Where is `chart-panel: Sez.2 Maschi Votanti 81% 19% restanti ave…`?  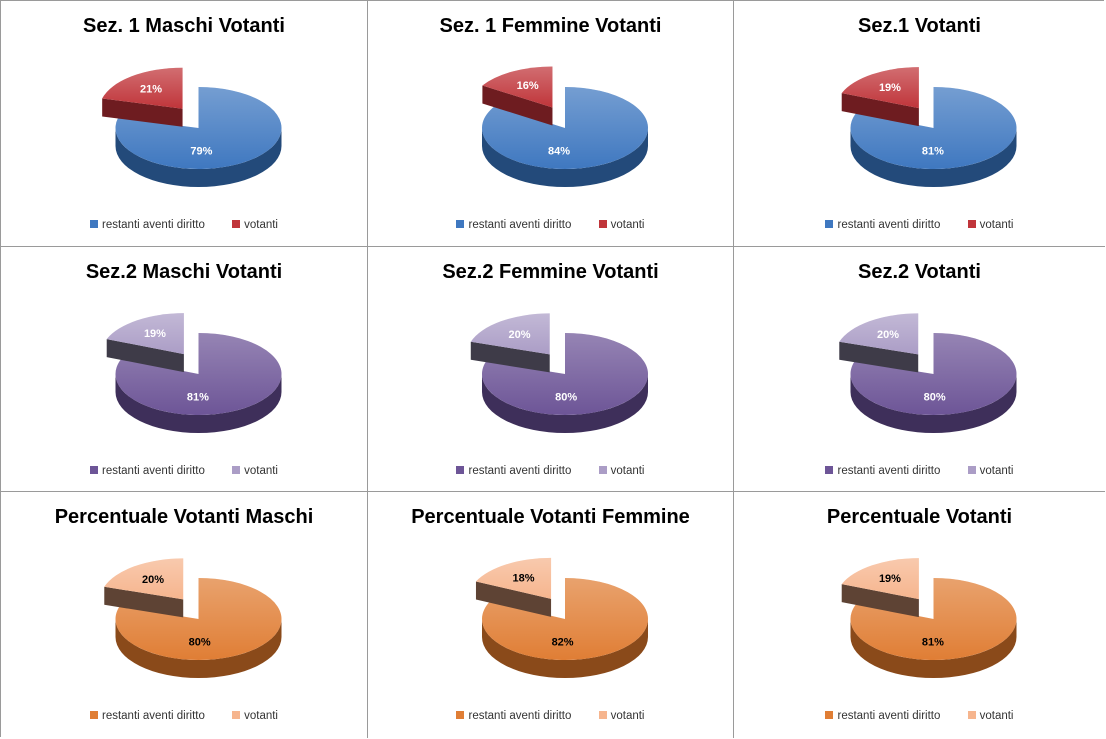 chart-panel: Sez.2 Maschi Votanti 81% 19% restanti ave… is located at coordinates (184, 369).